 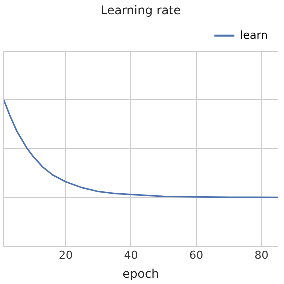 I want to click on chart-title: Learning rate, so click(x=141, y=10).